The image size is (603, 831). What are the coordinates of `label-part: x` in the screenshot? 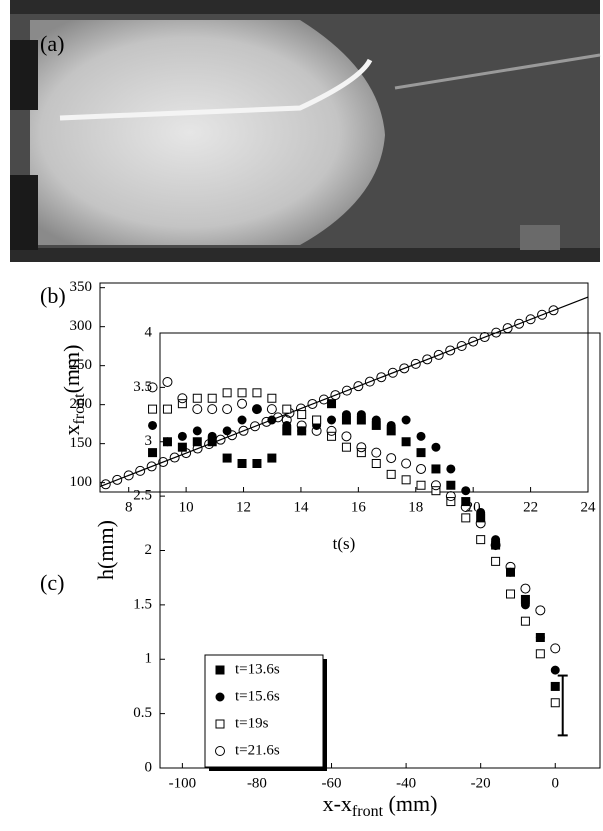 It's located at (71, 430).